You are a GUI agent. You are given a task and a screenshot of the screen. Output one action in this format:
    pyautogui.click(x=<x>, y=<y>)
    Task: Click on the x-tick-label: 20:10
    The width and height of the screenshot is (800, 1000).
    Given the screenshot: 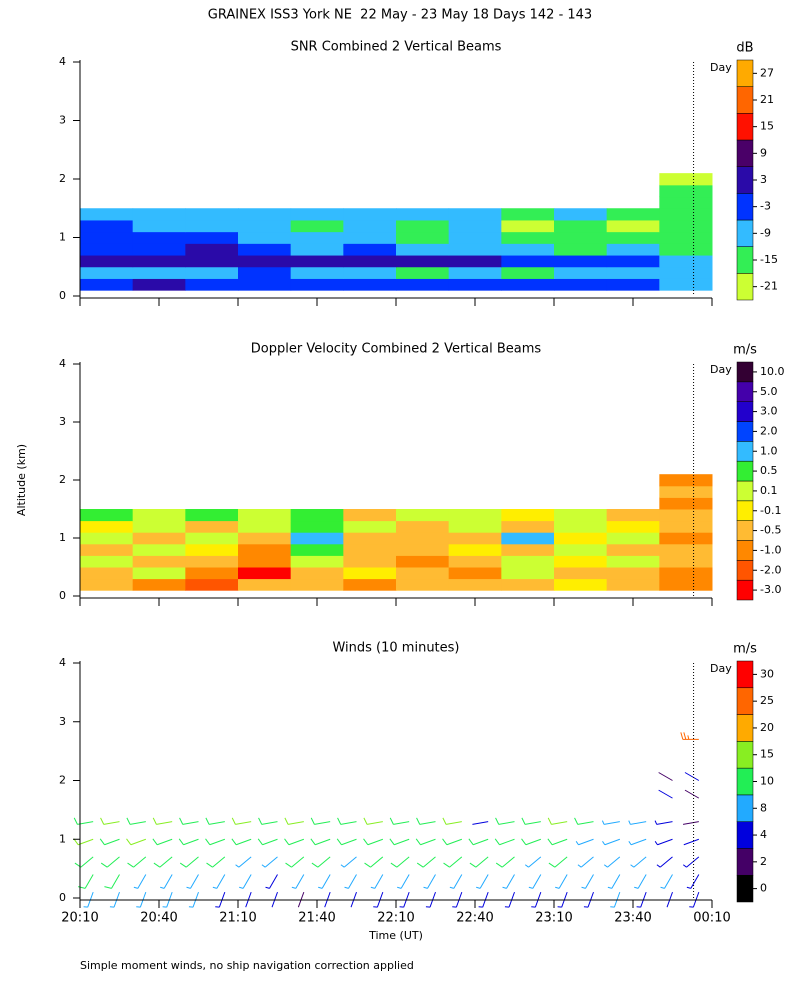 What is the action you would take?
    pyautogui.click(x=79, y=918)
    